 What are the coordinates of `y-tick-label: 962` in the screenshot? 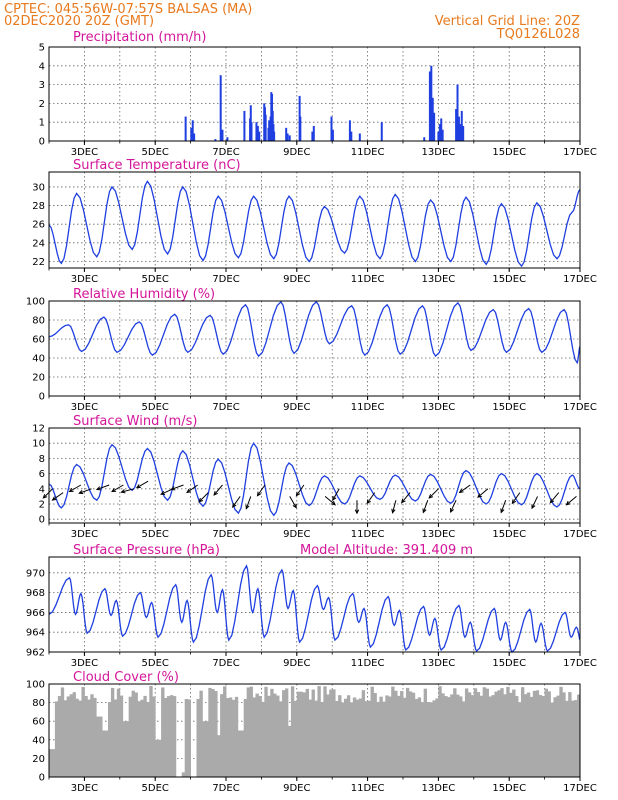 It's located at (35, 653).